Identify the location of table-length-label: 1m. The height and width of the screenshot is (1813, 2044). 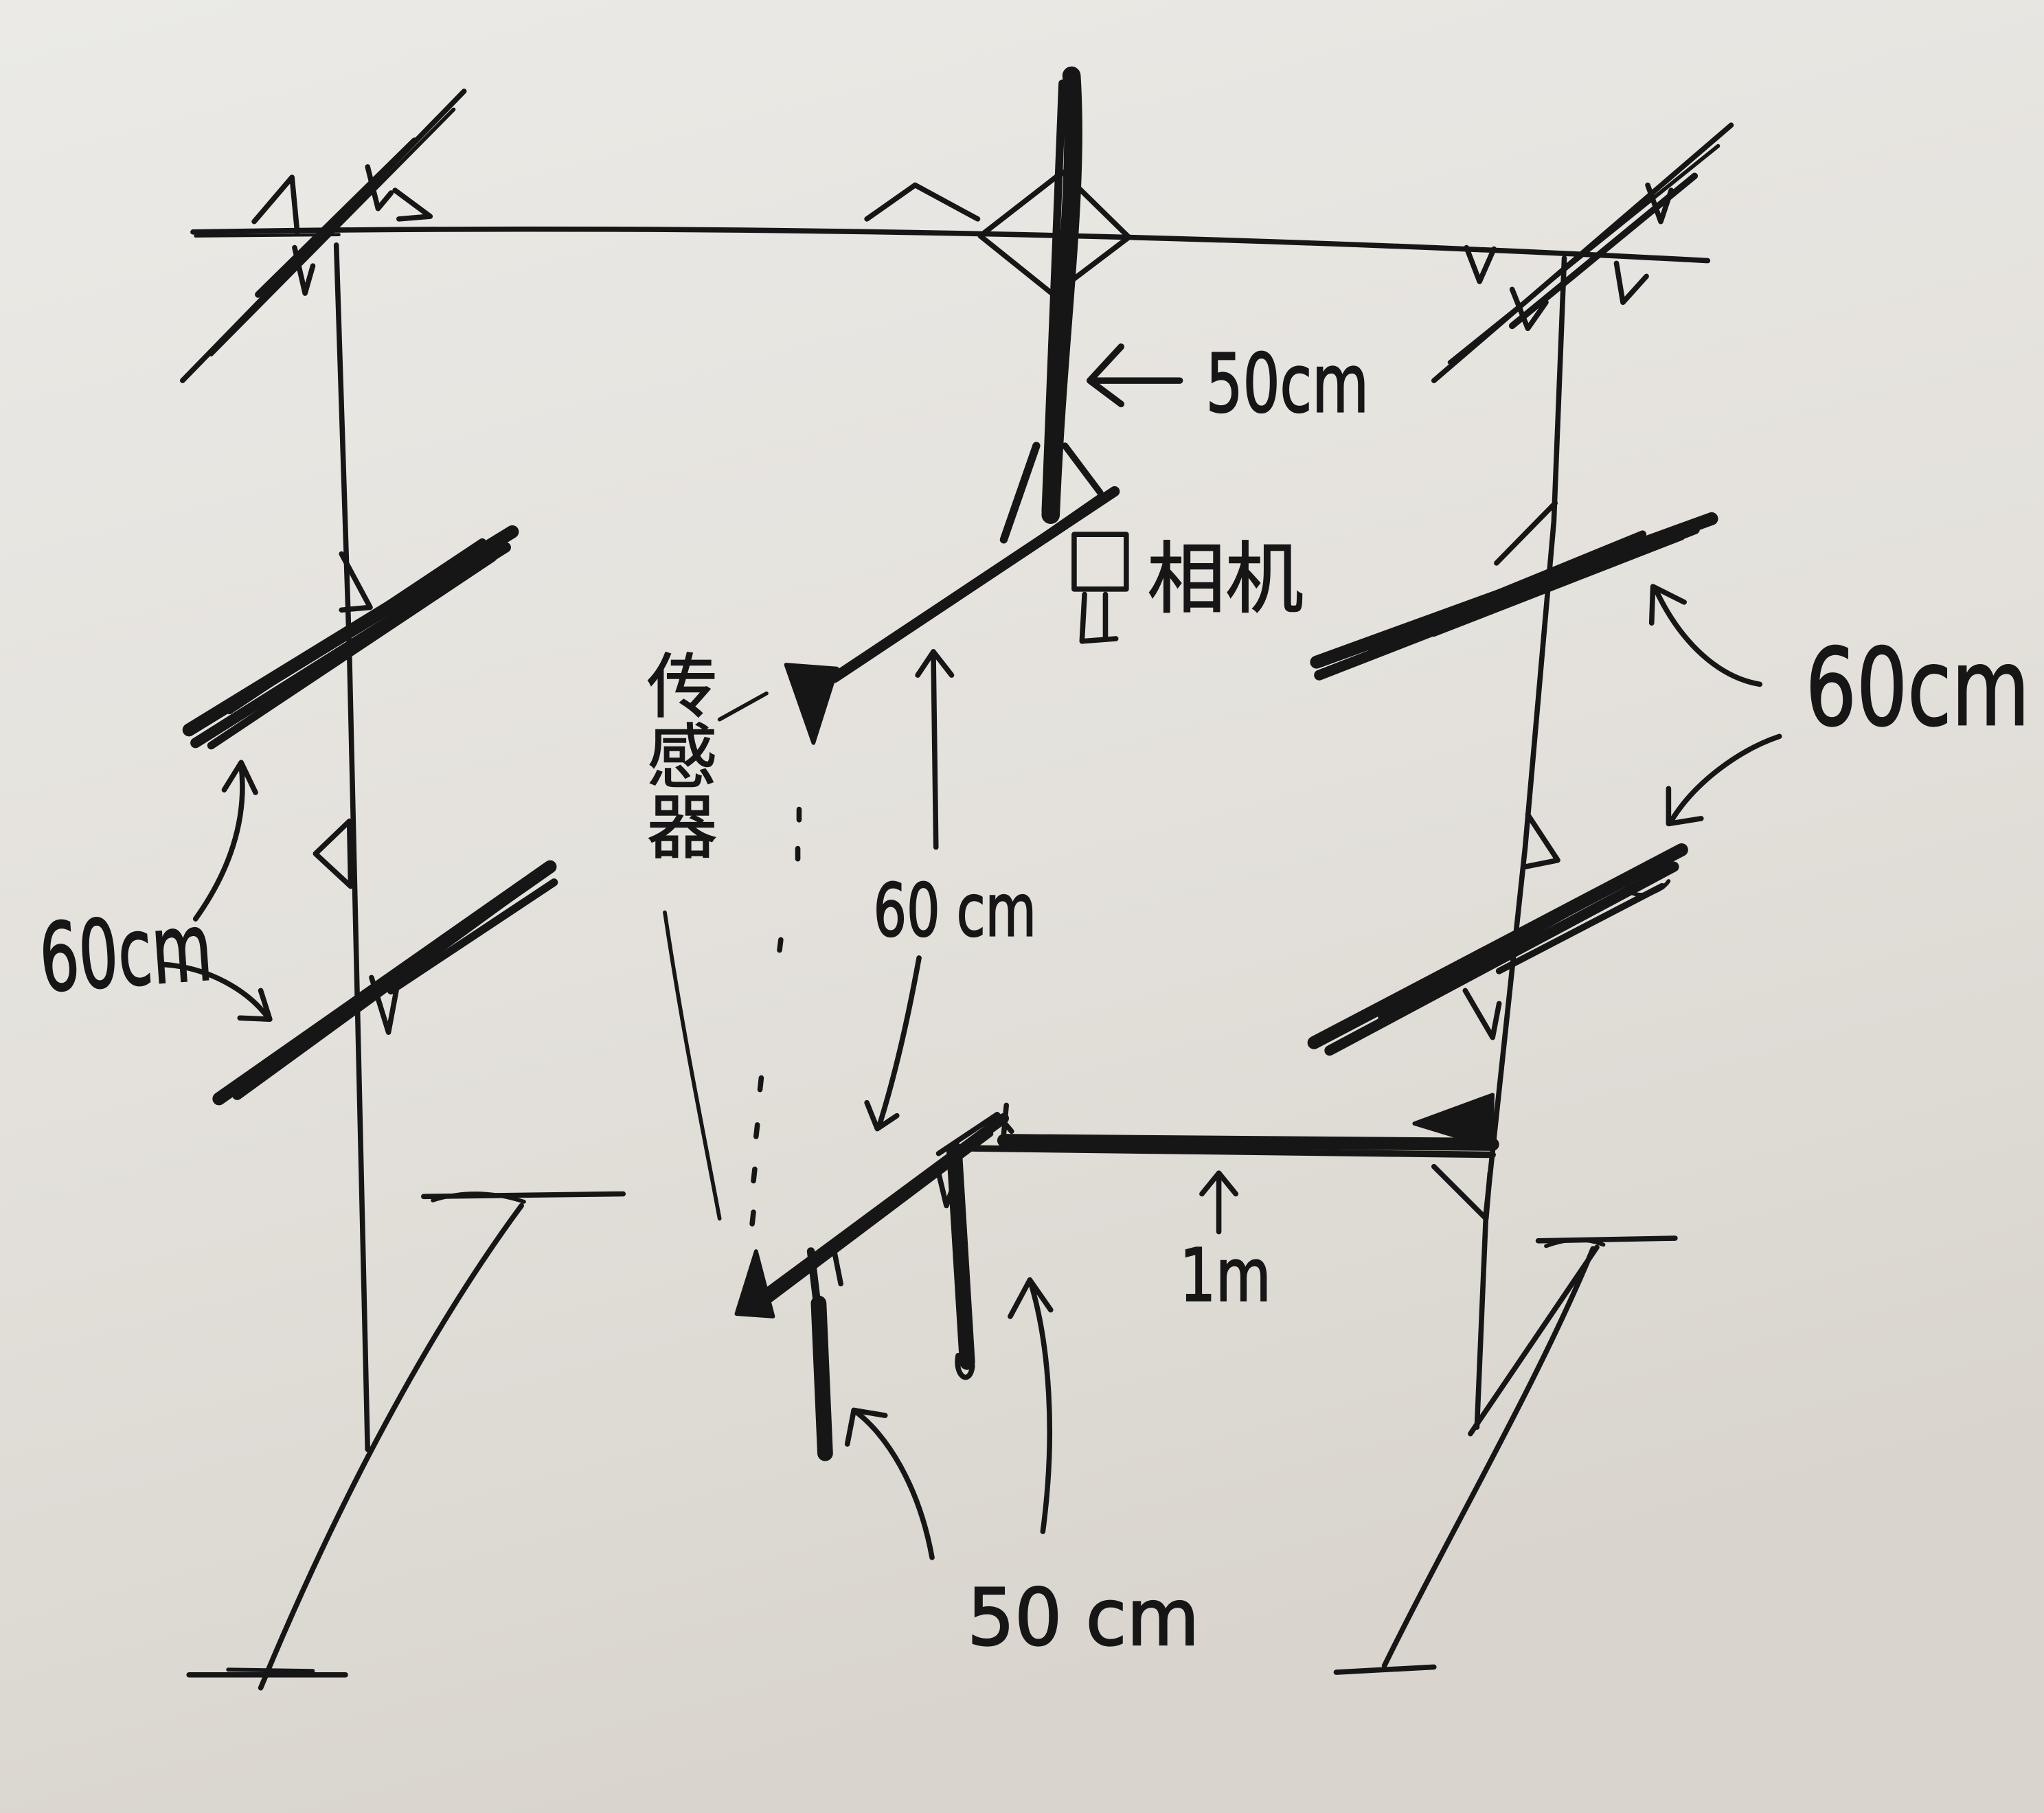
(1225, 1276).